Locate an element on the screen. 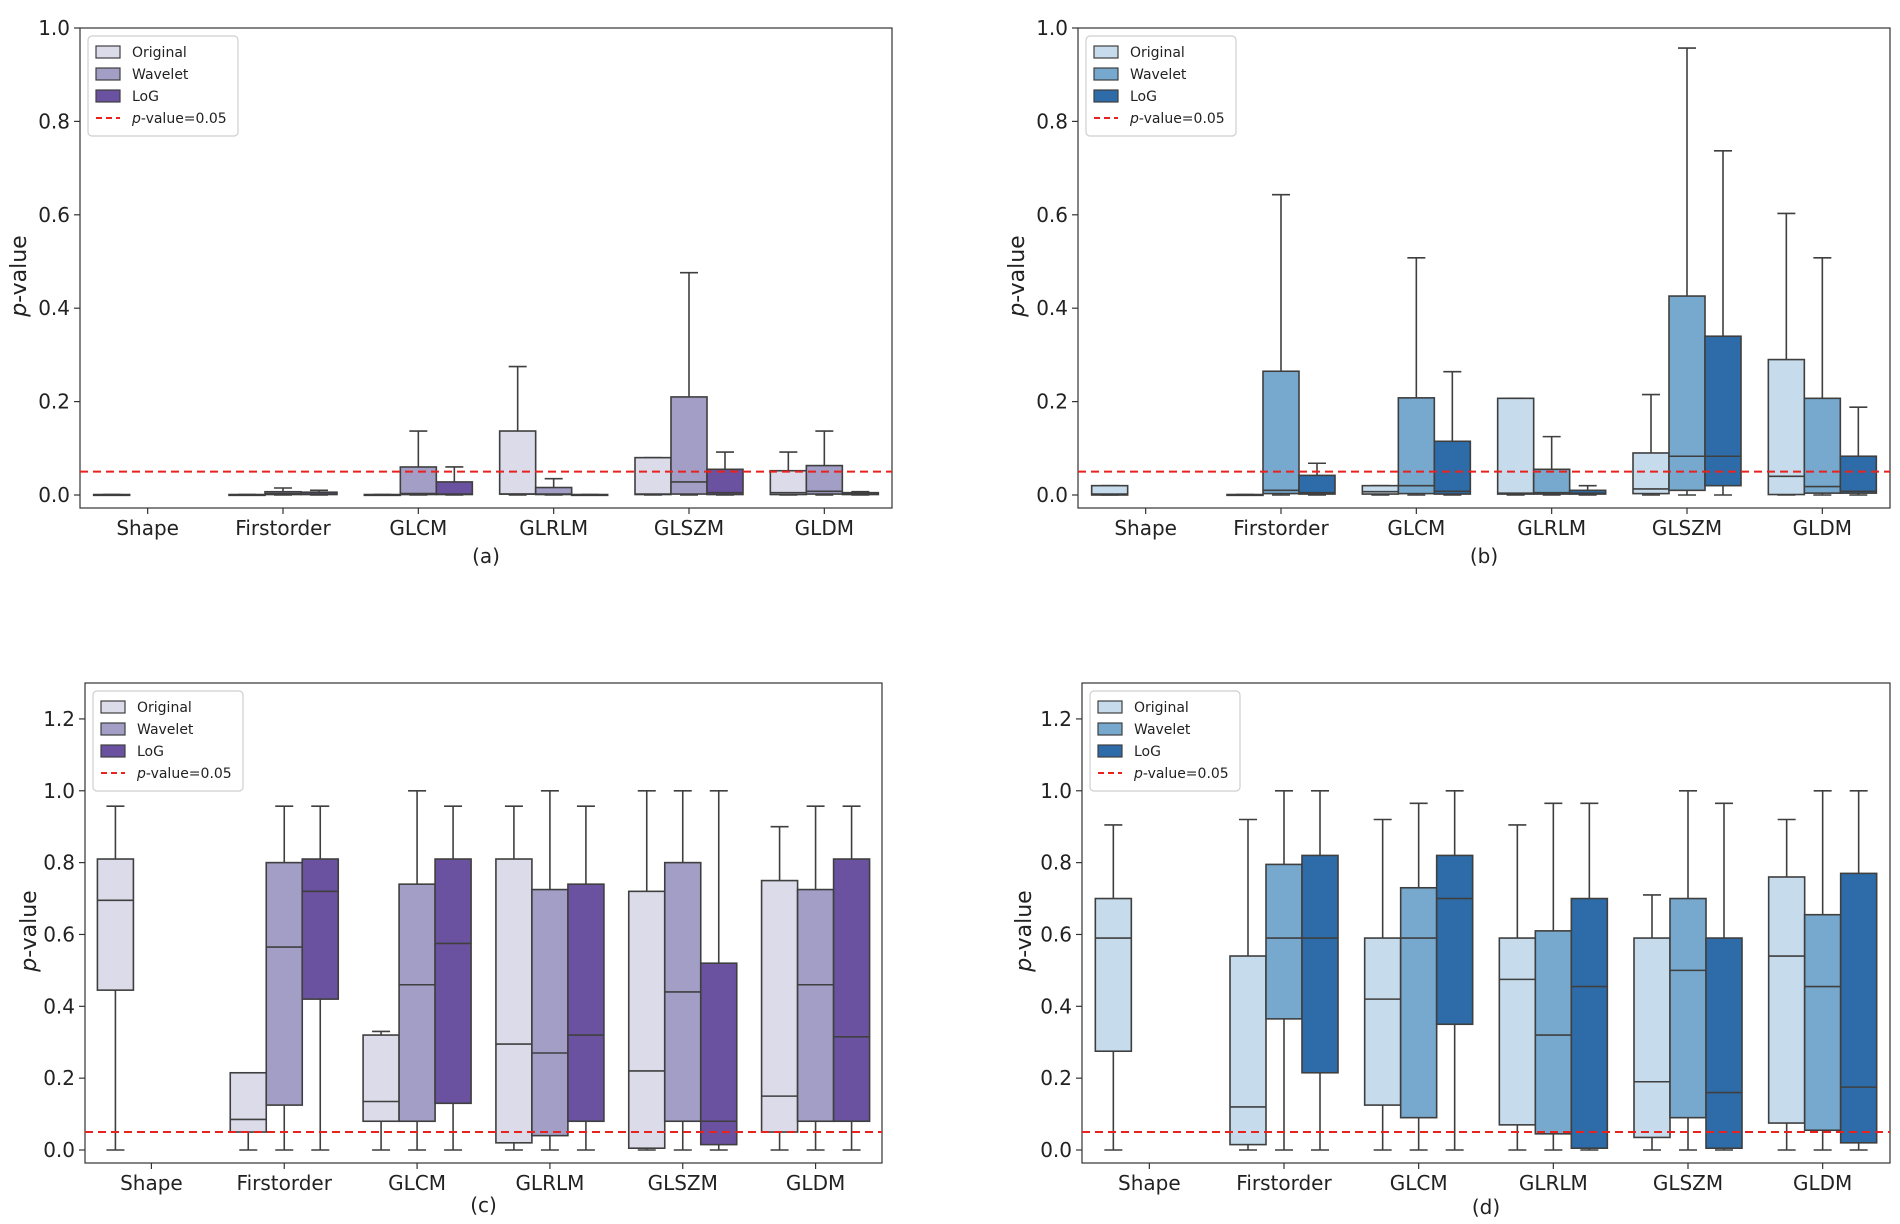 The width and height of the screenshot is (1900, 1224). y-tick-label: 0.6 is located at coordinates (59, 934).